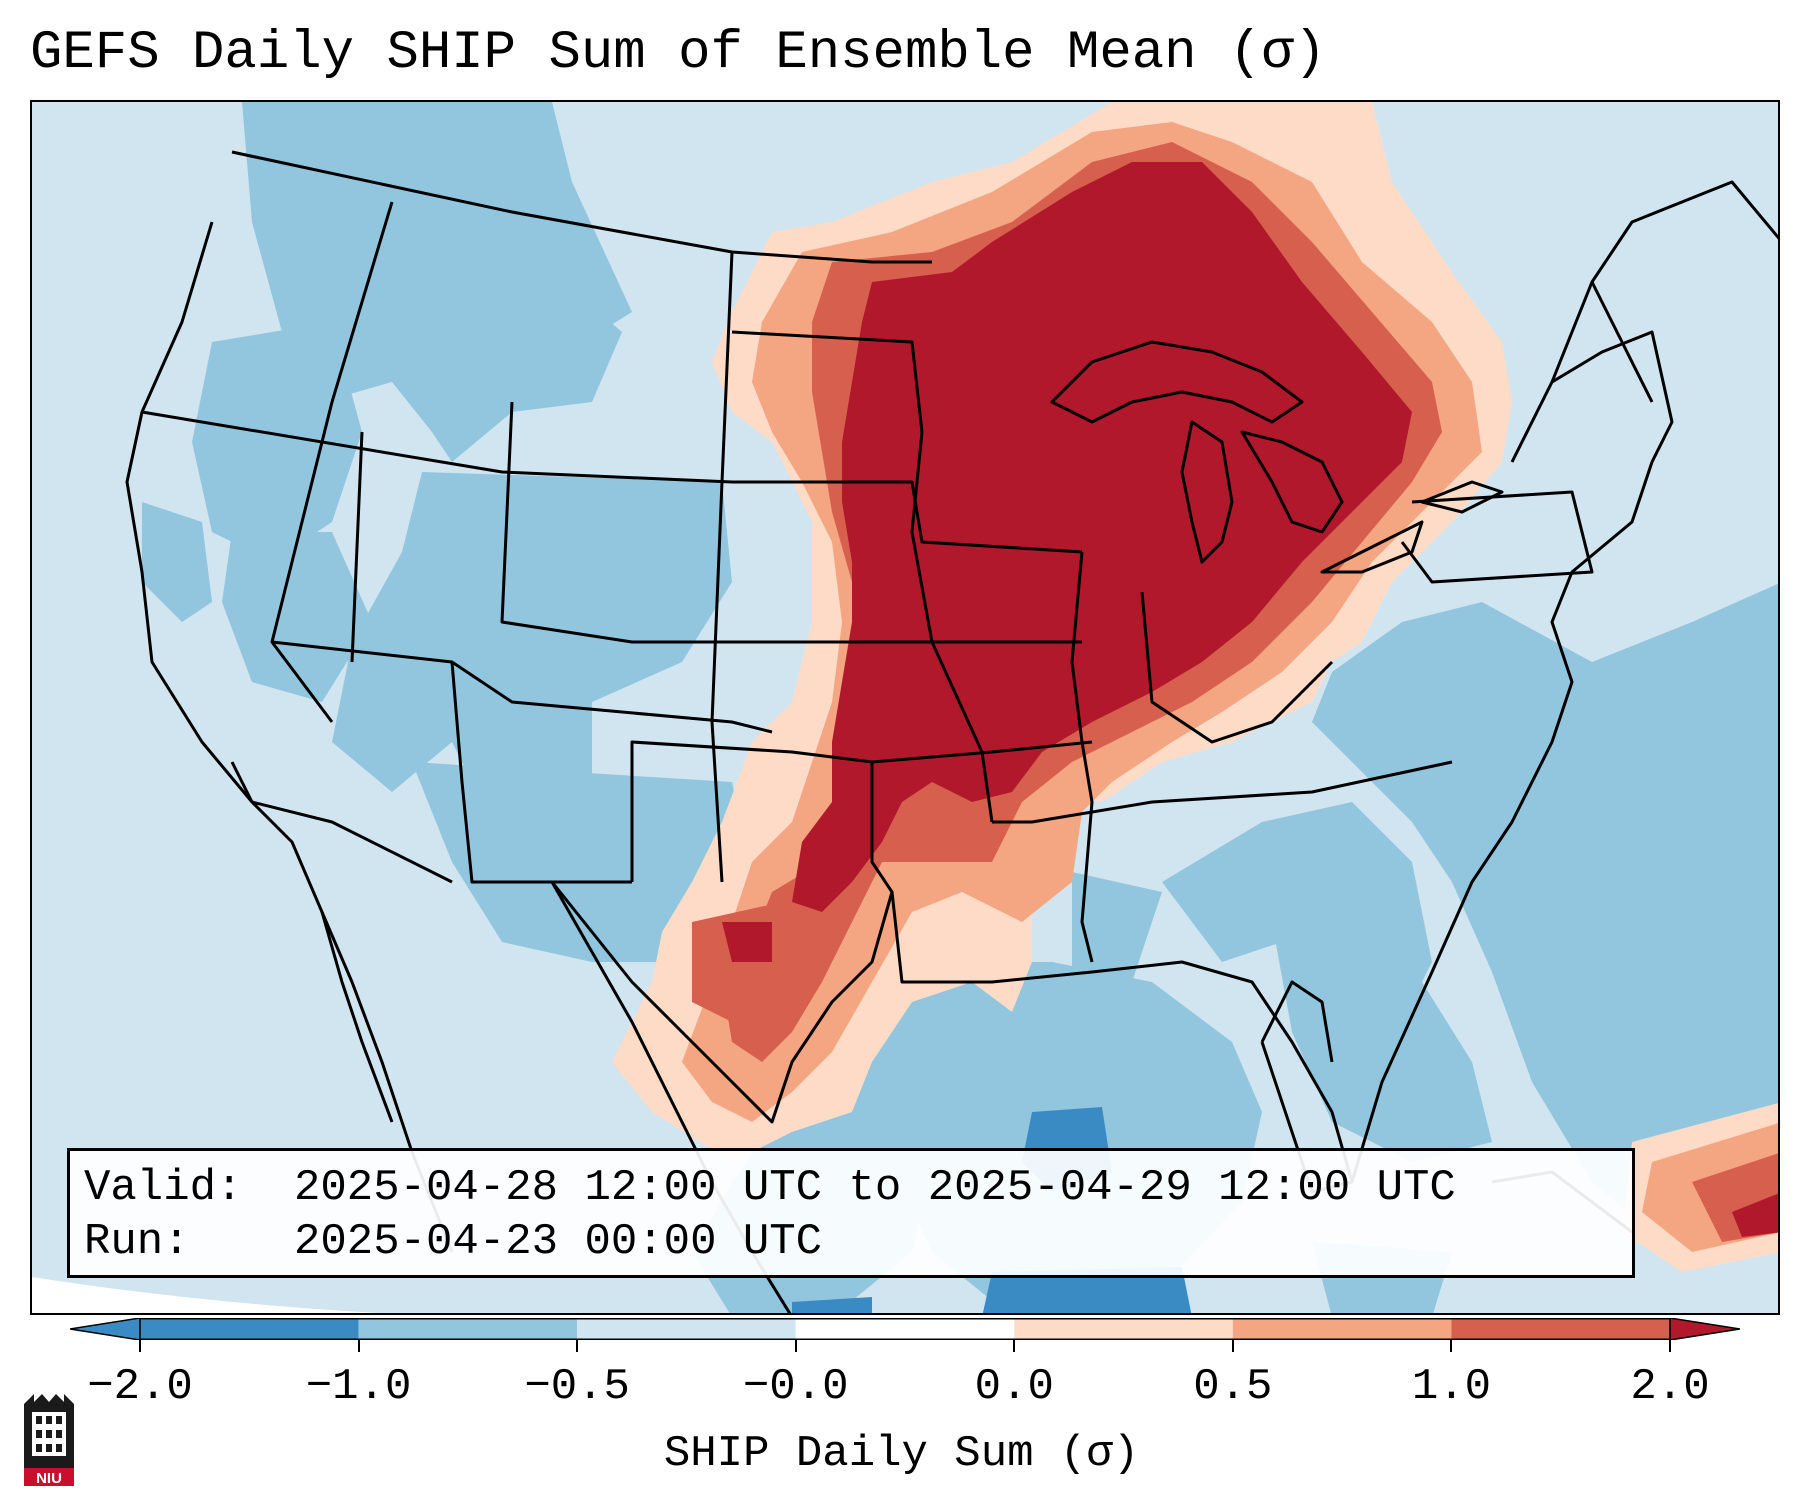 Image resolution: width=1803 pixels, height=1506 pixels. I want to click on colorbar-tick-label: 2.0, so click(1670, 1387).